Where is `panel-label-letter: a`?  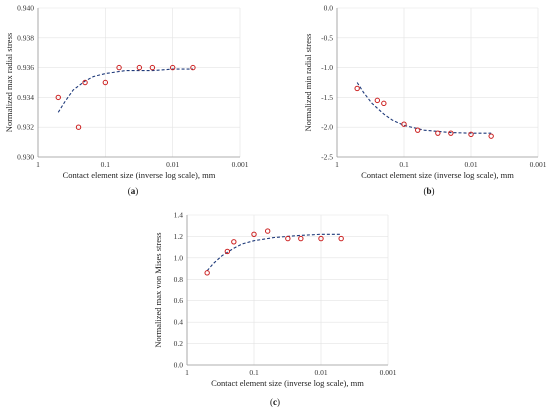 panel-label-letter: a is located at coordinates (133, 191).